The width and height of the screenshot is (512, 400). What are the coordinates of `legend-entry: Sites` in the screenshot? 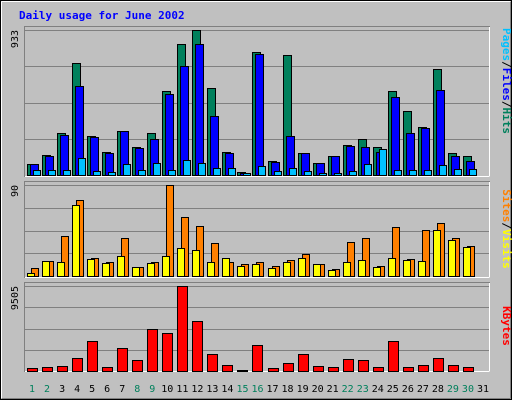 It's located at (506, 205).